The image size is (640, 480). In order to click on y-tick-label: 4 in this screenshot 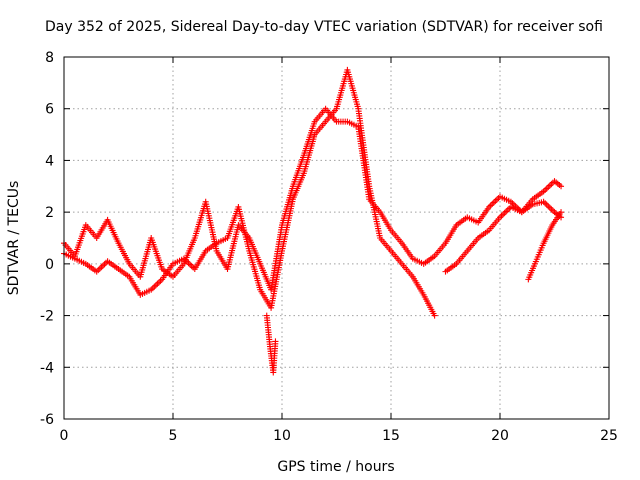, I will do `click(49, 161)`.